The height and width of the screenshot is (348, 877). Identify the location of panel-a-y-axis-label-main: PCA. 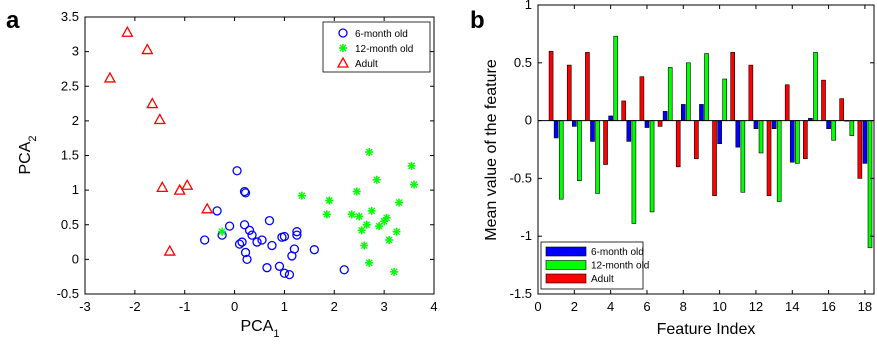
(25, 157).